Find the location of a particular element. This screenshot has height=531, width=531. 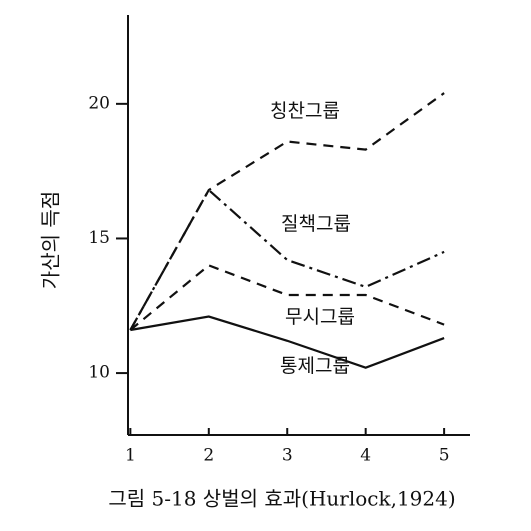

x-tick-label: 2 is located at coordinates (208, 456).